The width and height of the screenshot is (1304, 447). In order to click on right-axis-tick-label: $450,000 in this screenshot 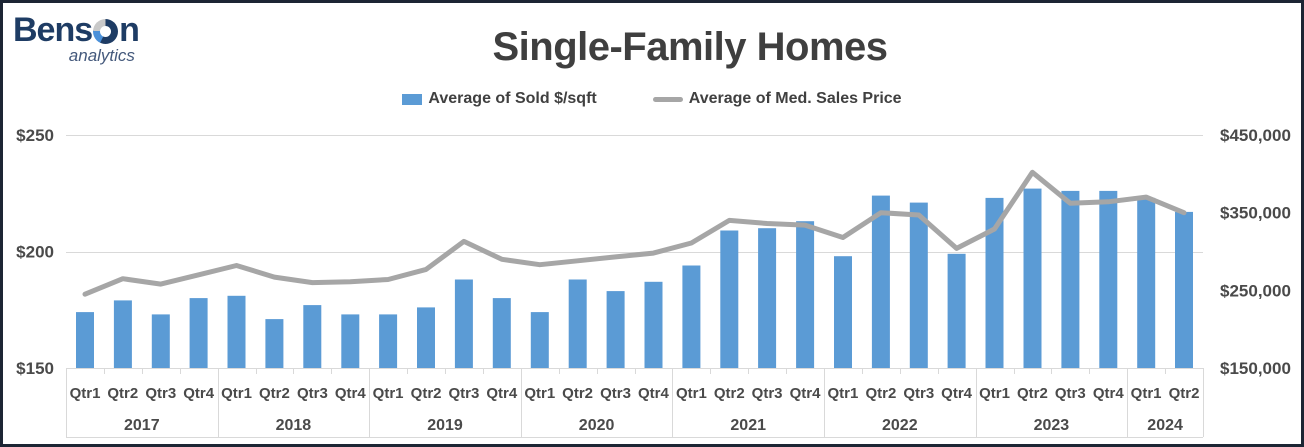, I will do `click(1255, 135)`.